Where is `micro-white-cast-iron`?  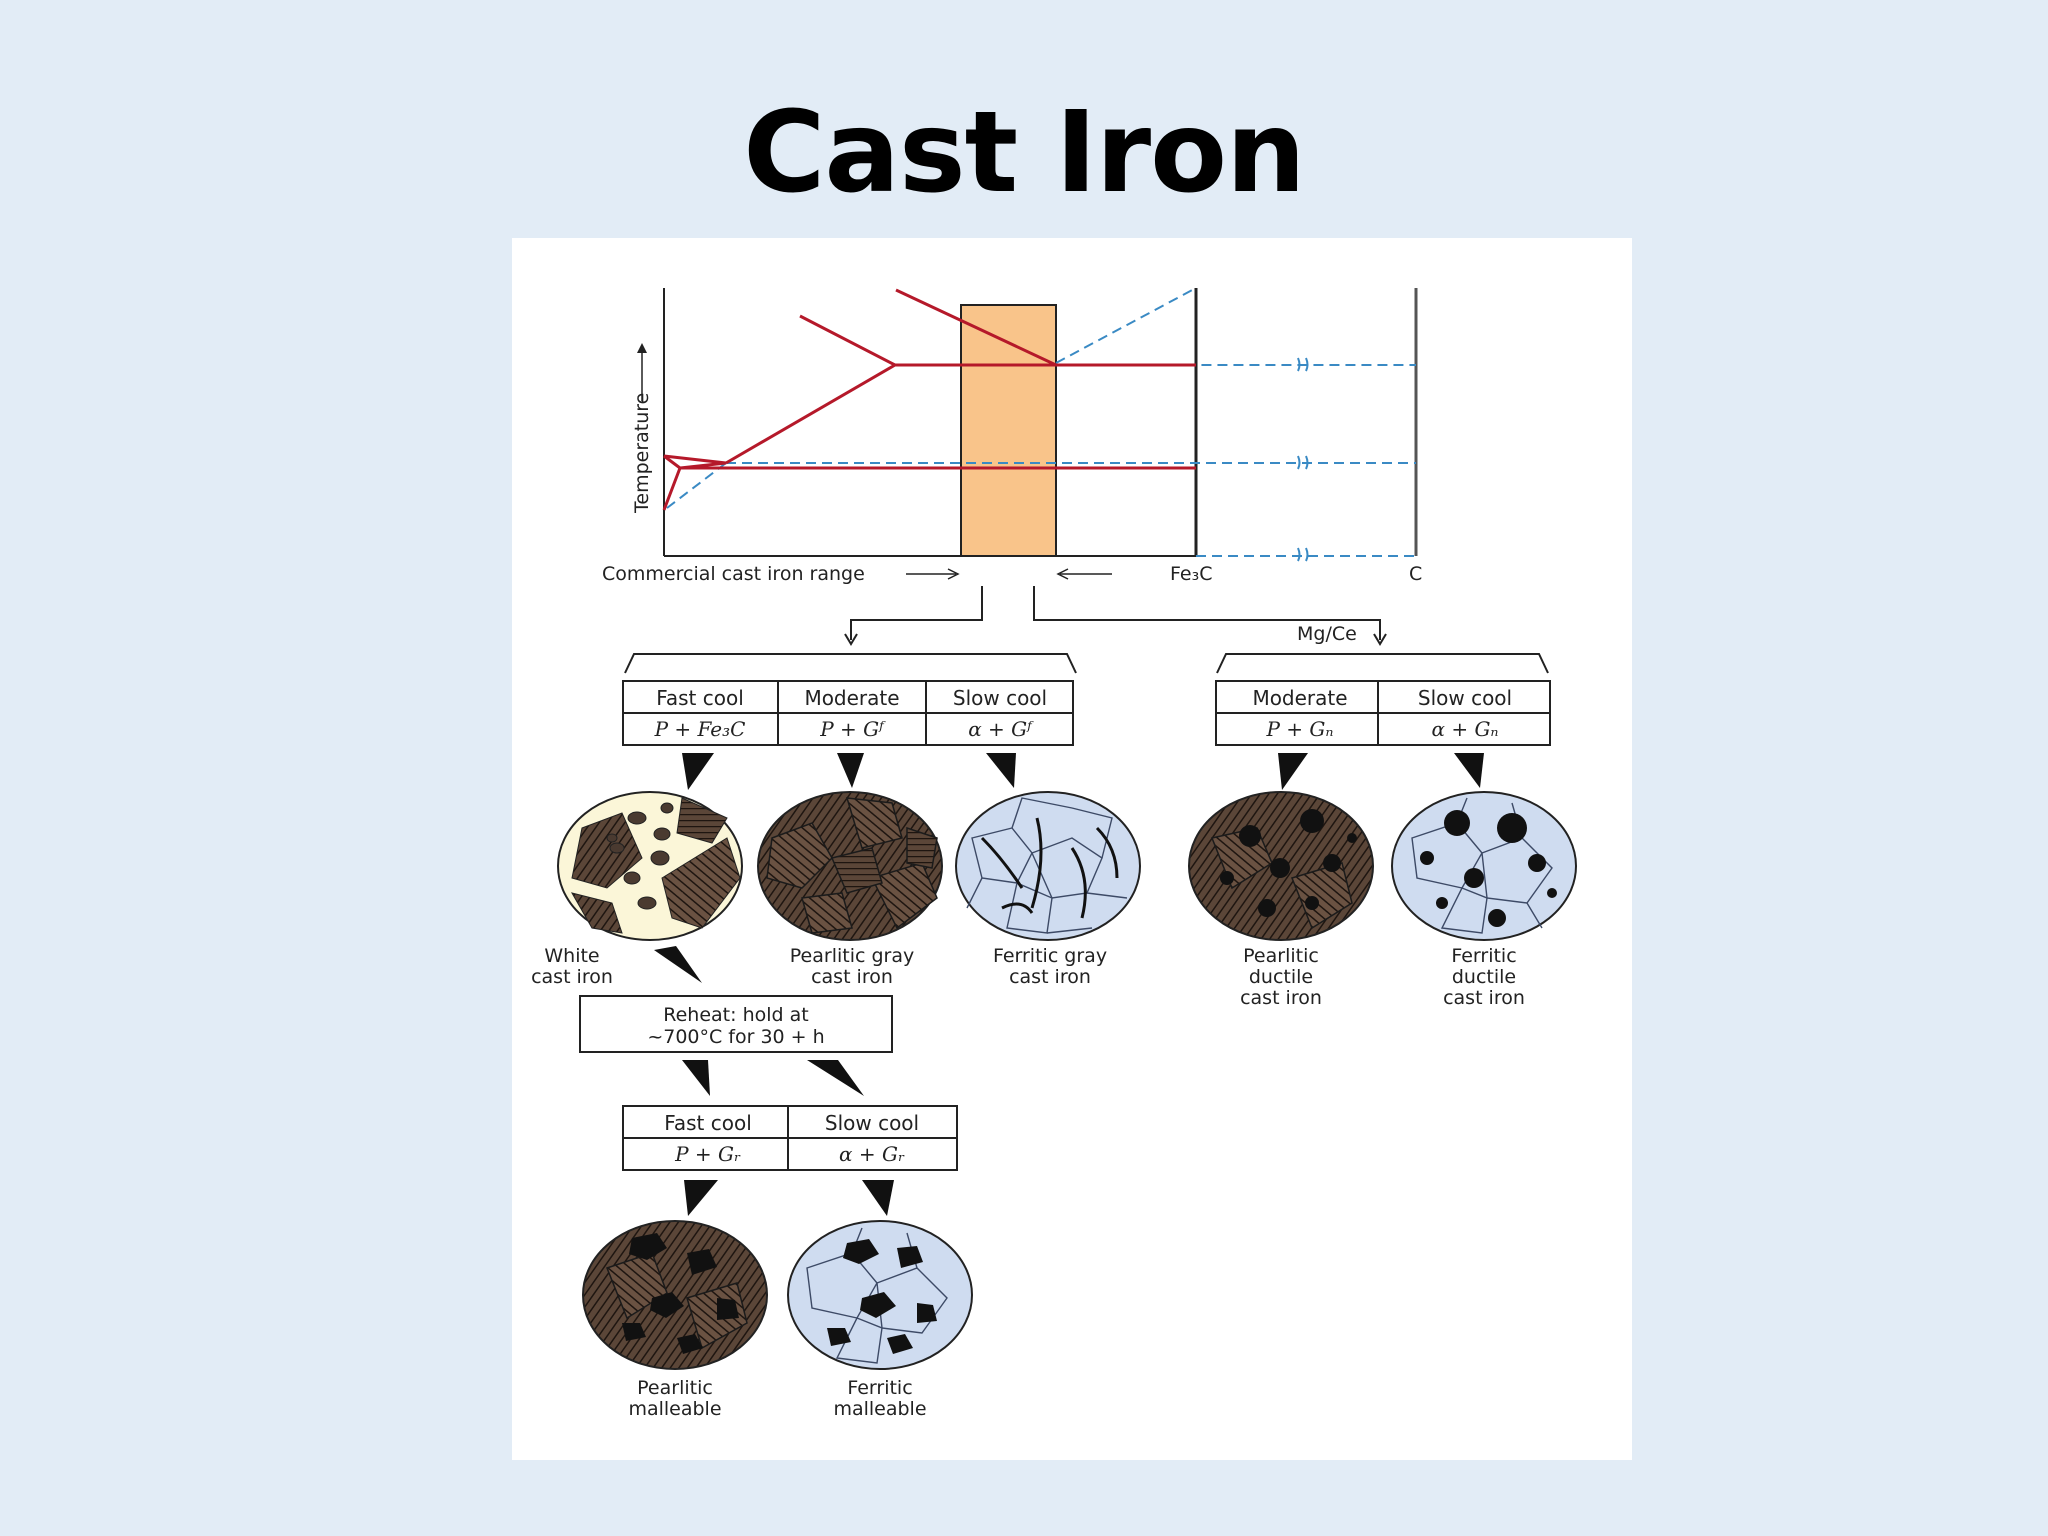 micro-white-cast-iron is located at coordinates (650, 866).